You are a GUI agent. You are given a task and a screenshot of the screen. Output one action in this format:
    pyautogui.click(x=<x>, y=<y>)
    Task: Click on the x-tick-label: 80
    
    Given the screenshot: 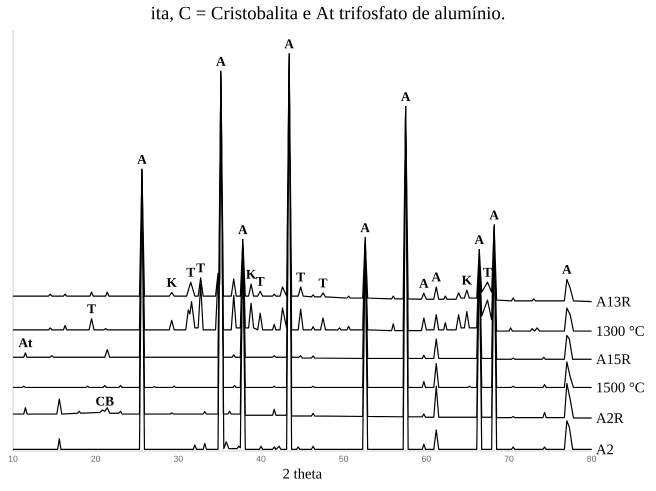 What is the action you would take?
    pyautogui.click(x=591, y=459)
    